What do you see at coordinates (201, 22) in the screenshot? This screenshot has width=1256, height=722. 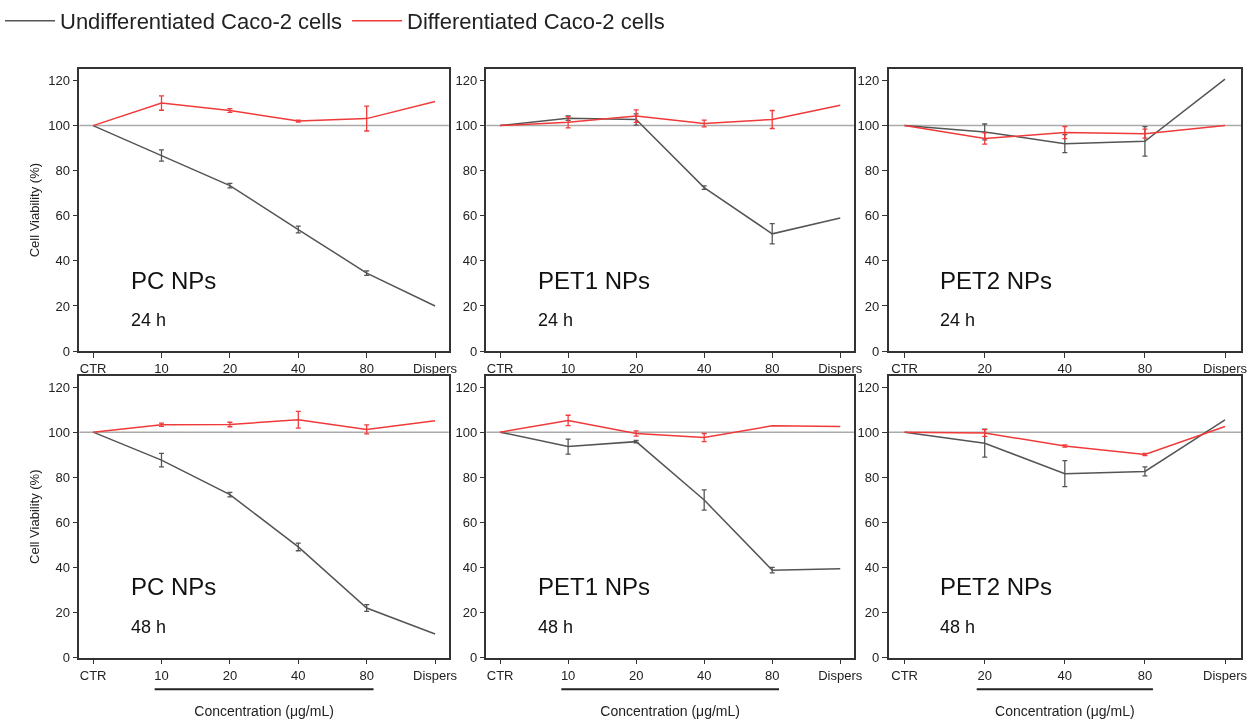 I see `legend-label: Undifferentiated Caco-2 cells` at bounding box center [201, 22].